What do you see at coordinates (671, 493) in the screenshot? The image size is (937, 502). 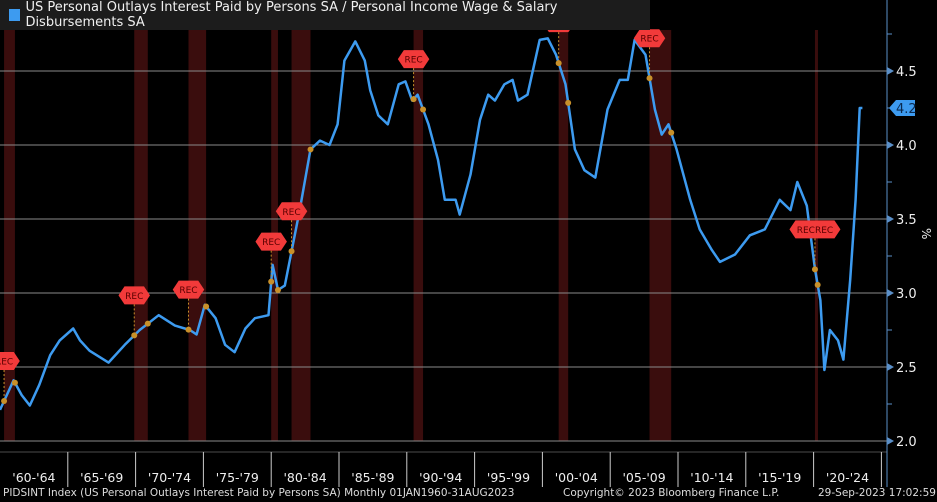 I see `footer-copyright: Copyright© 2023 Bloomberg Finance L.P.` at bounding box center [671, 493].